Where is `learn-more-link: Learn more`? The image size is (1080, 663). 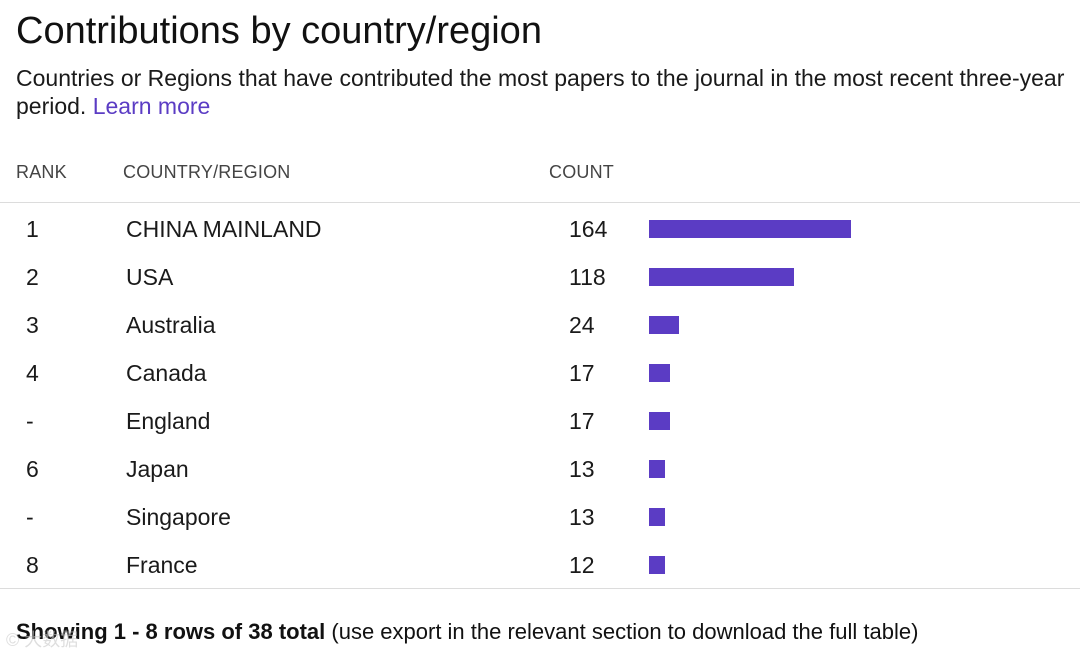
learn-more-link: Learn more is located at coordinates (151, 106).